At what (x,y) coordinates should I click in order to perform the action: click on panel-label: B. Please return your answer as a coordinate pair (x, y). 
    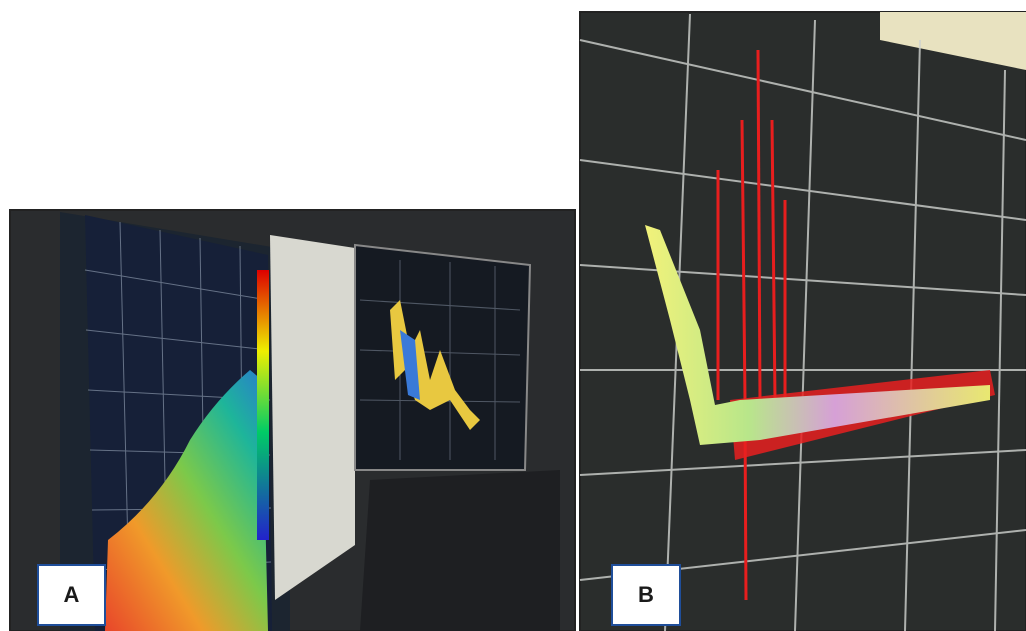
    Looking at the image, I should click on (646, 594).